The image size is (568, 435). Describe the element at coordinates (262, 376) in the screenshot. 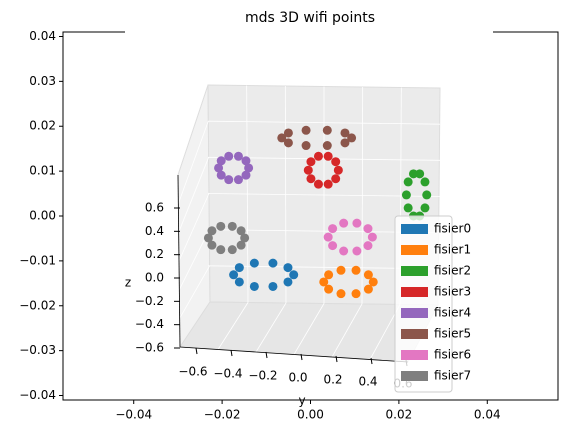

I see `y3-tick-label: −0.2` at that location.